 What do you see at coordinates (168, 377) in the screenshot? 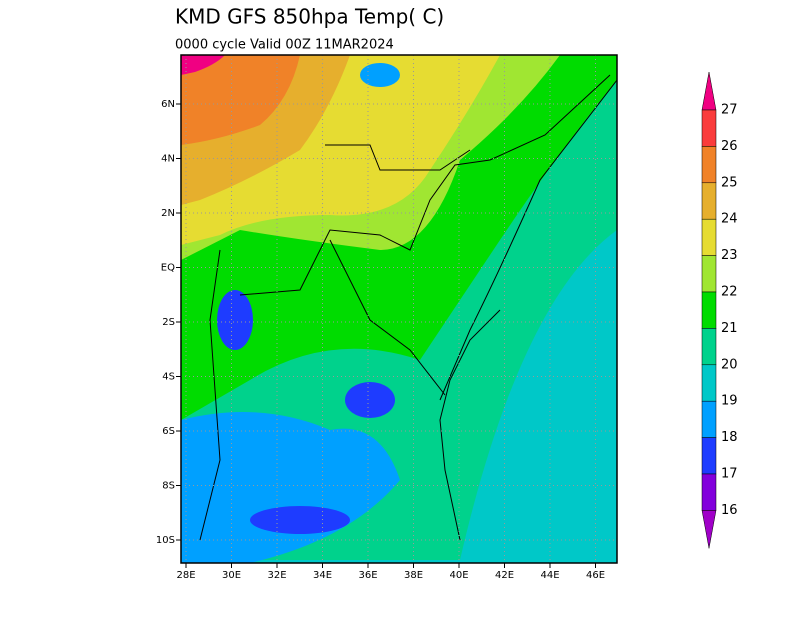
I see `lat-label: 4S` at bounding box center [168, 377].